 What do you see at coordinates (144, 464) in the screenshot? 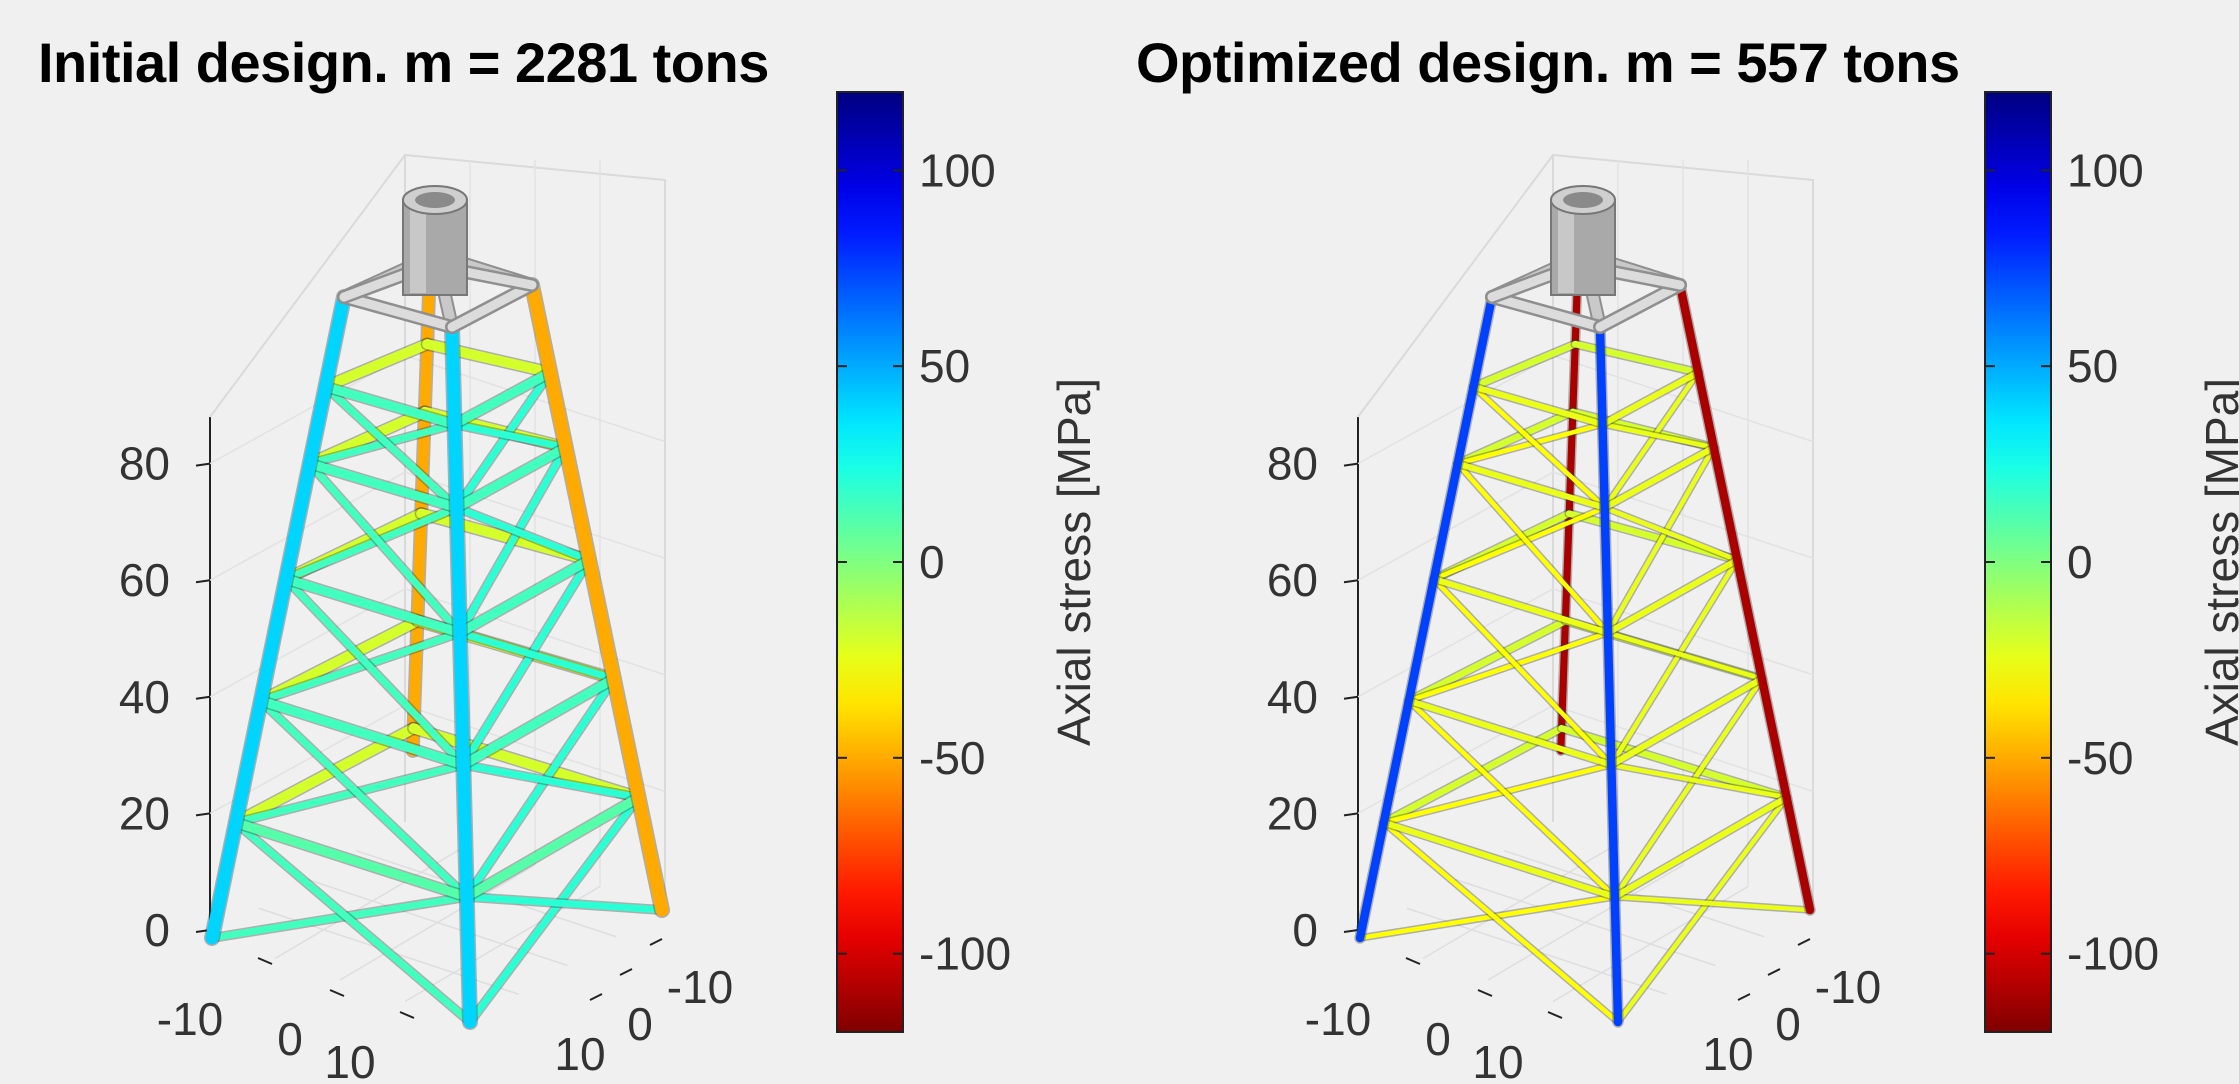
I see `z-tick-label: 80` at bounding box center [144, 464].